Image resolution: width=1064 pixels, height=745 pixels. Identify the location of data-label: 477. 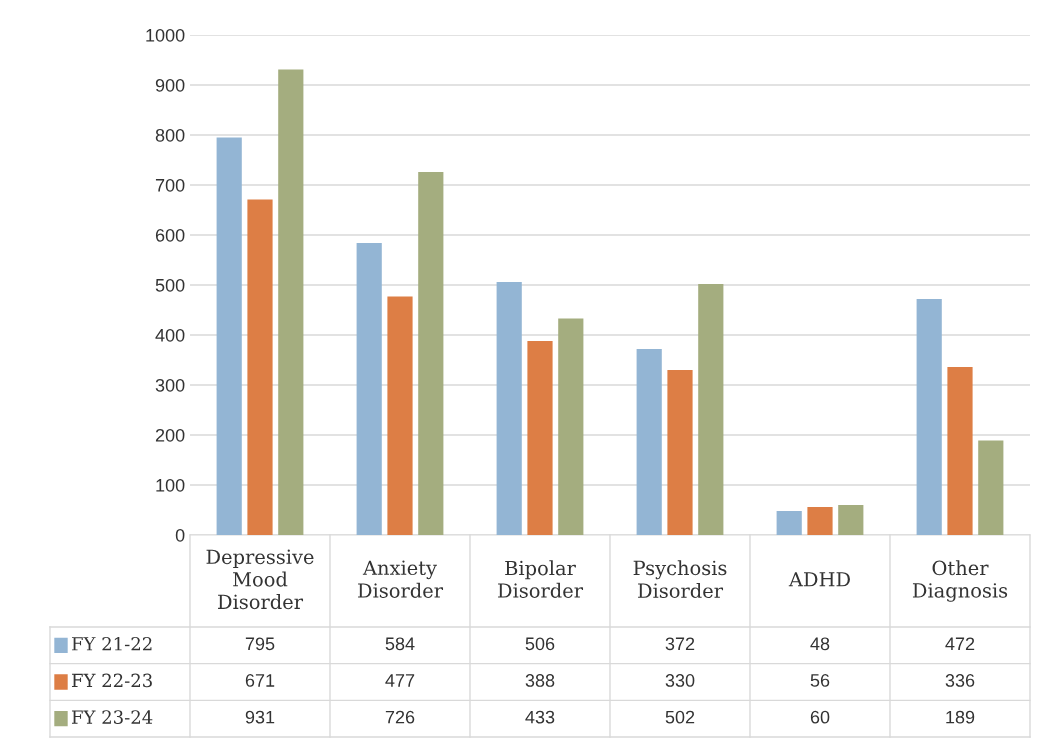
(400, 680).